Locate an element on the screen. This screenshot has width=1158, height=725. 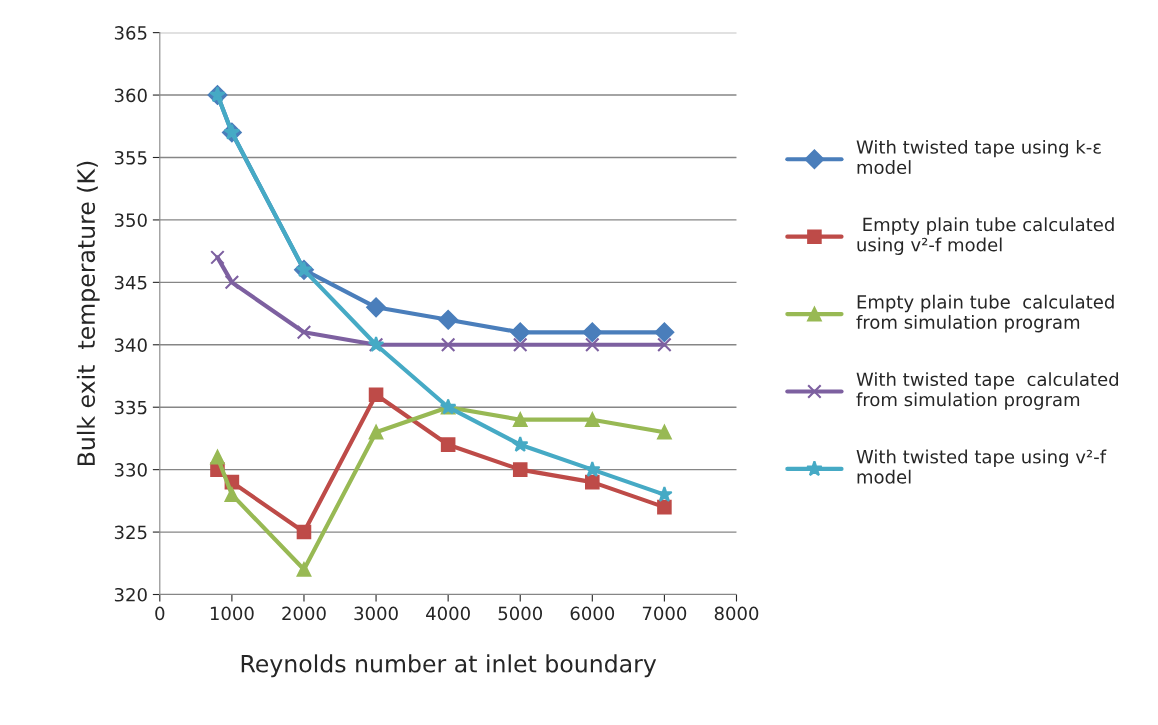
y-tick-label: 350 is located at coordinates (130, 220).